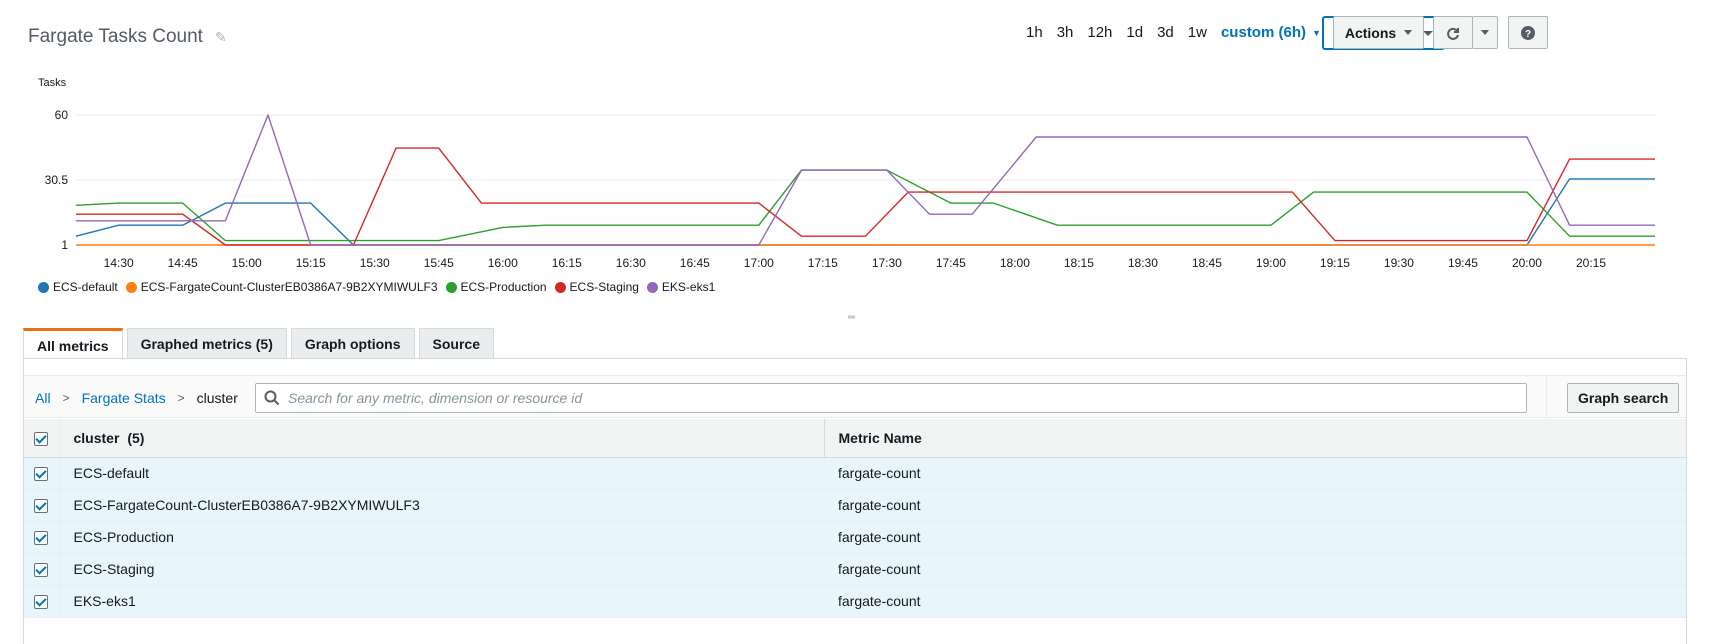  I want to click on x-tick-label: 16:30, so click(631, 263).